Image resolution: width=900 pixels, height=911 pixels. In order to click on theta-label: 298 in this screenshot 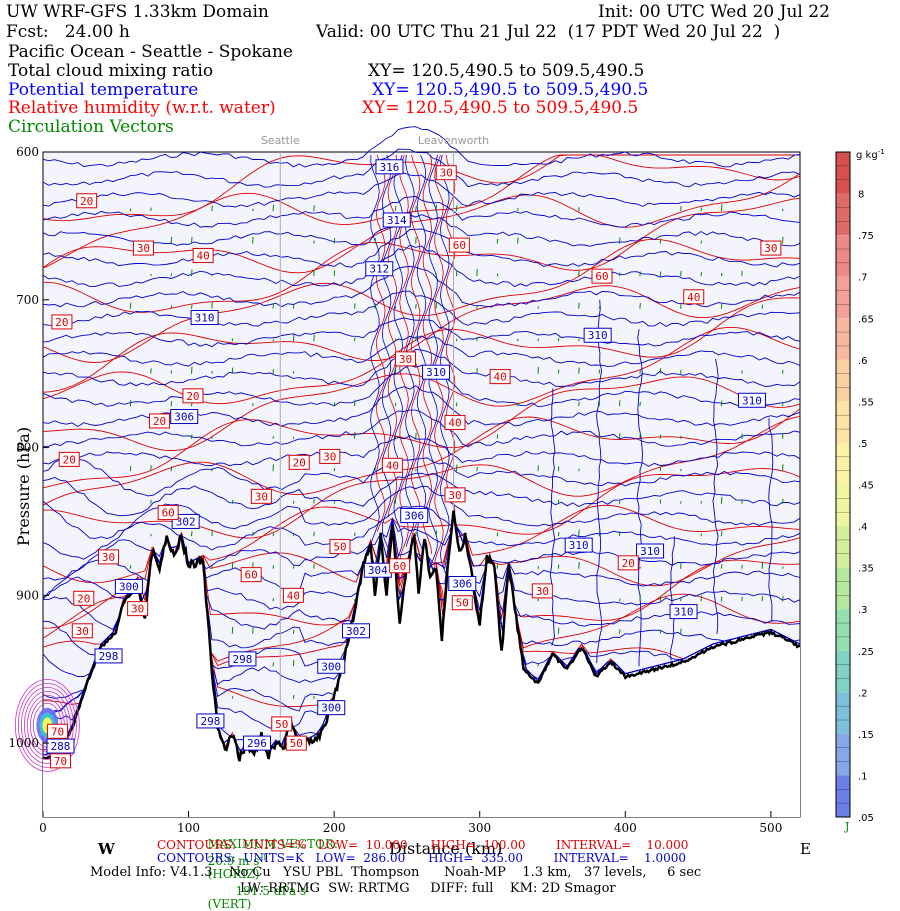, I will do `click(108, 656)`.